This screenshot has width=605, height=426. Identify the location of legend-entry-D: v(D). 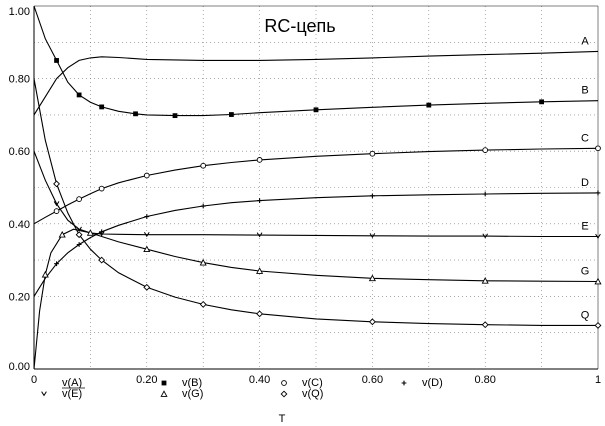
(432, 383).